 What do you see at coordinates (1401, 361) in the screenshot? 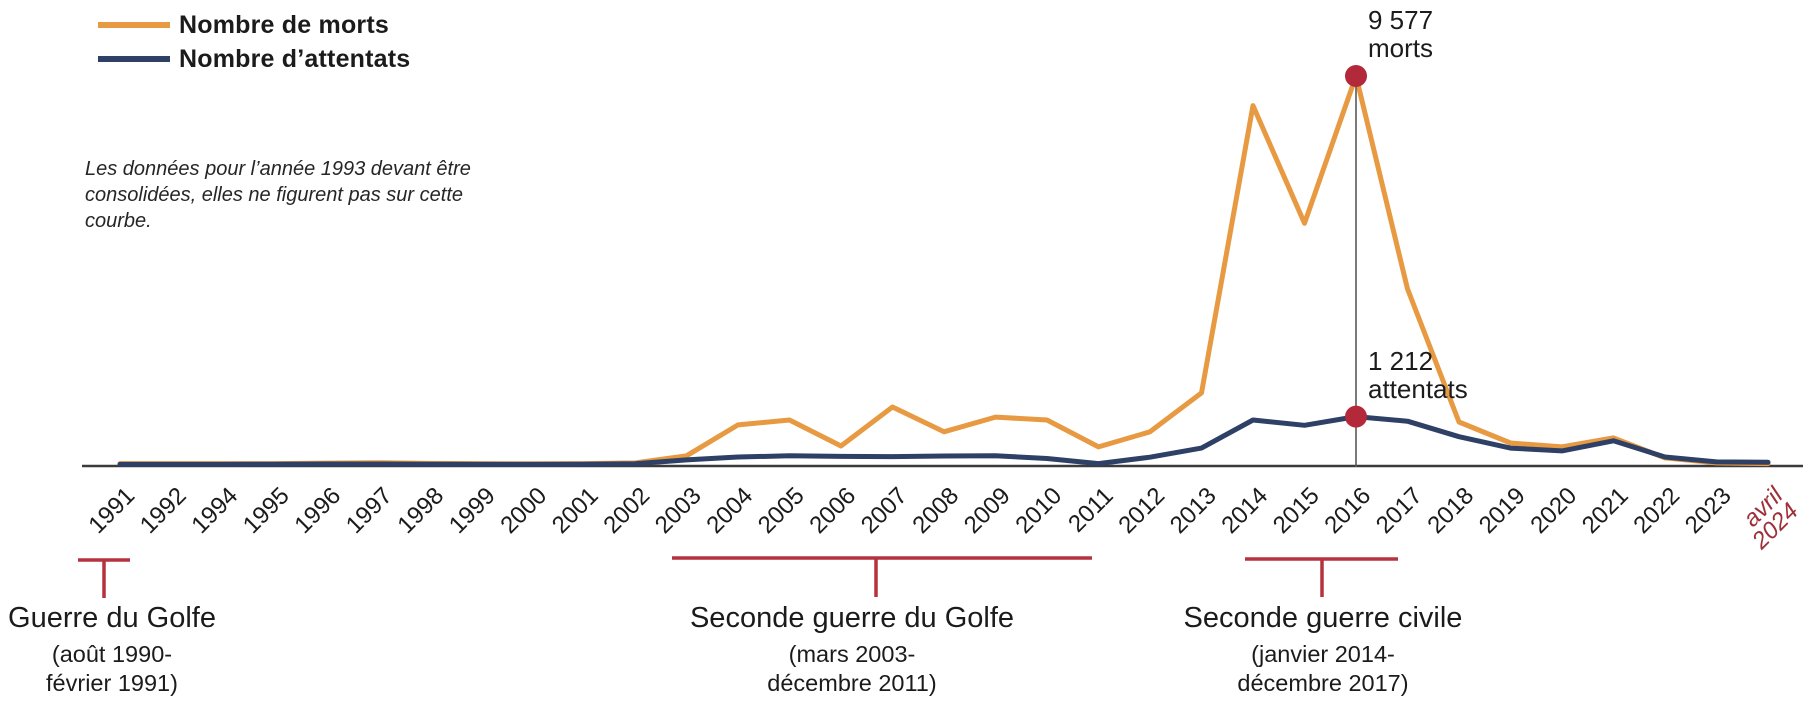
I see `attacks-peak-value: 1 212` at bounding box center [1401, 361].